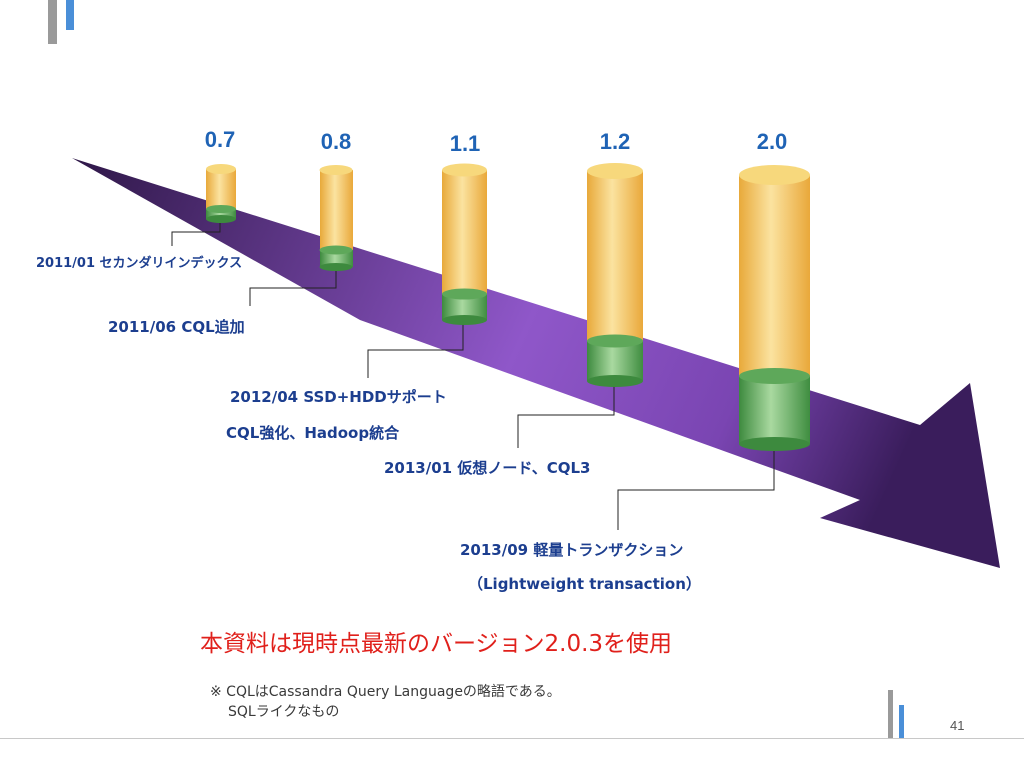 This screenshot has width=1024, height=768. I want to click on event-label: 2011/06 CQL追加, so click(176, 327).